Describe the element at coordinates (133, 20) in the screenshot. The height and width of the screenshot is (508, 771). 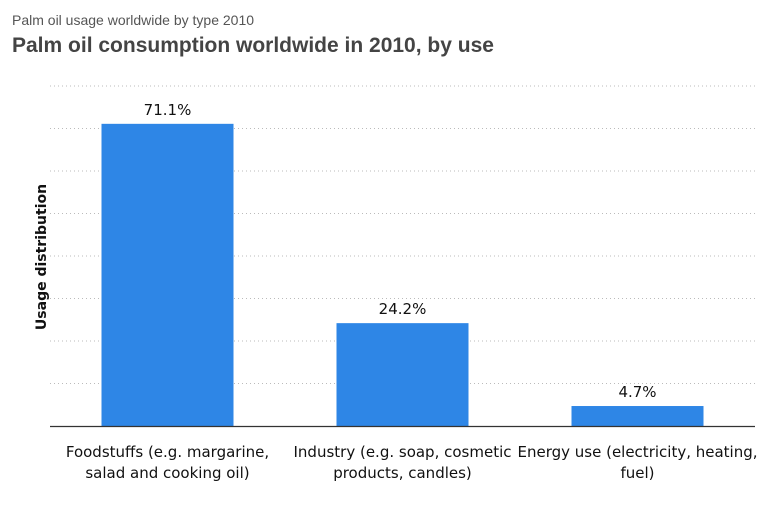
I see `chart-supertitle: Palm oil usage worldwide by type 2010` at that location.